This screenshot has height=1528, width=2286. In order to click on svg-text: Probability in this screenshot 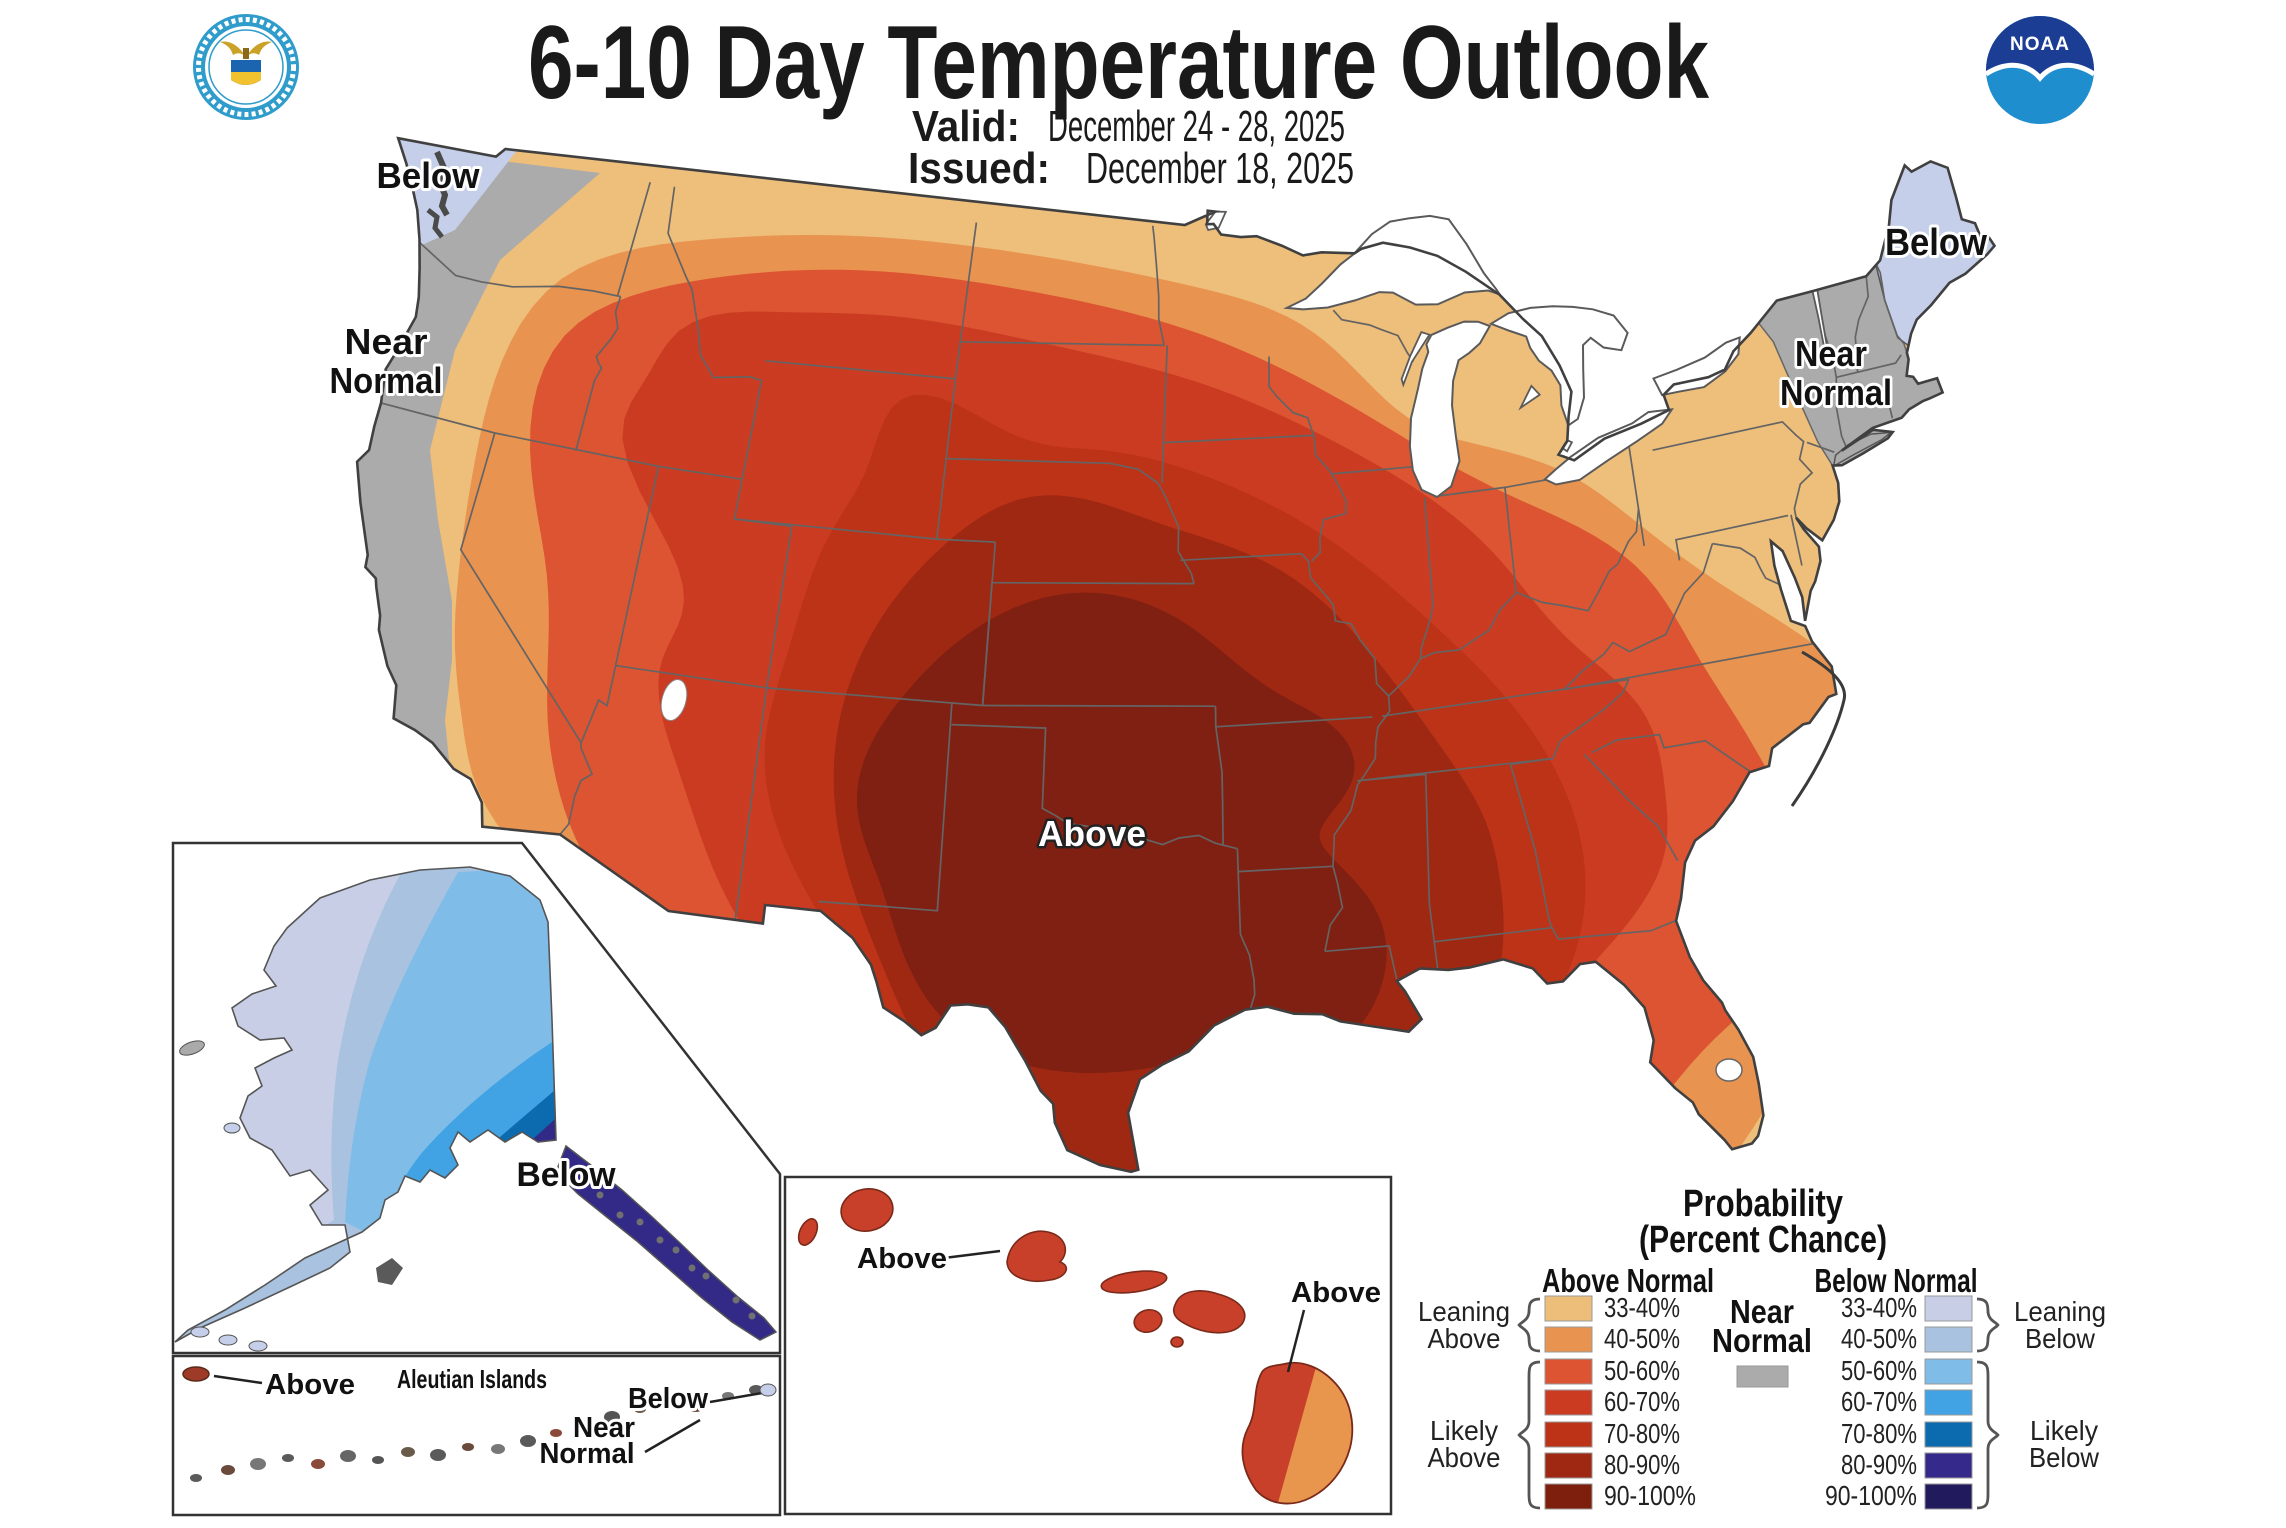, I will do `click(1763, 1204)`.